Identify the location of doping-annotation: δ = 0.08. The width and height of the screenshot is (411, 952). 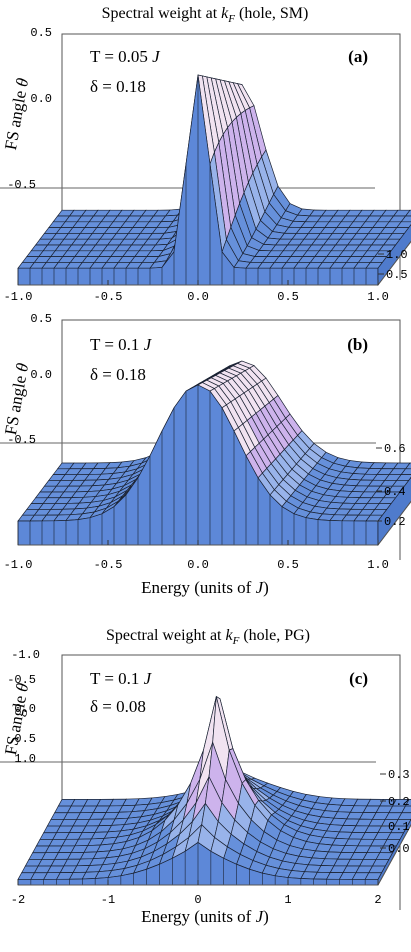
(118, 706).